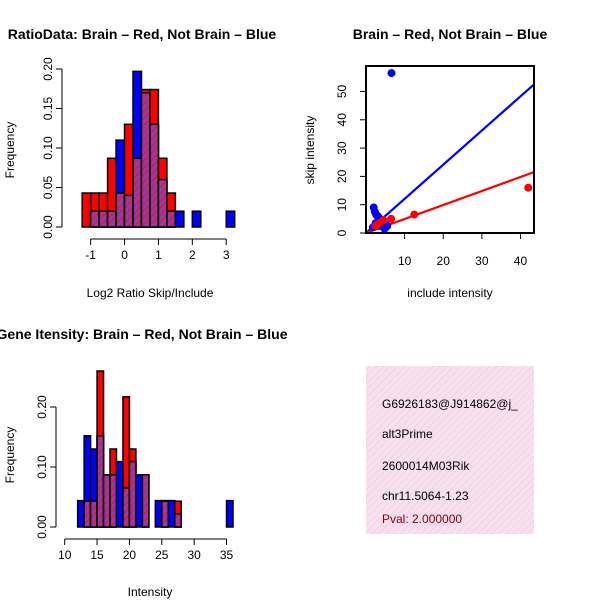  Describe the element at coordinates (48, 69) in the screenshot. I see `ratio-hist-y-tick-label: 0.20` at that location.